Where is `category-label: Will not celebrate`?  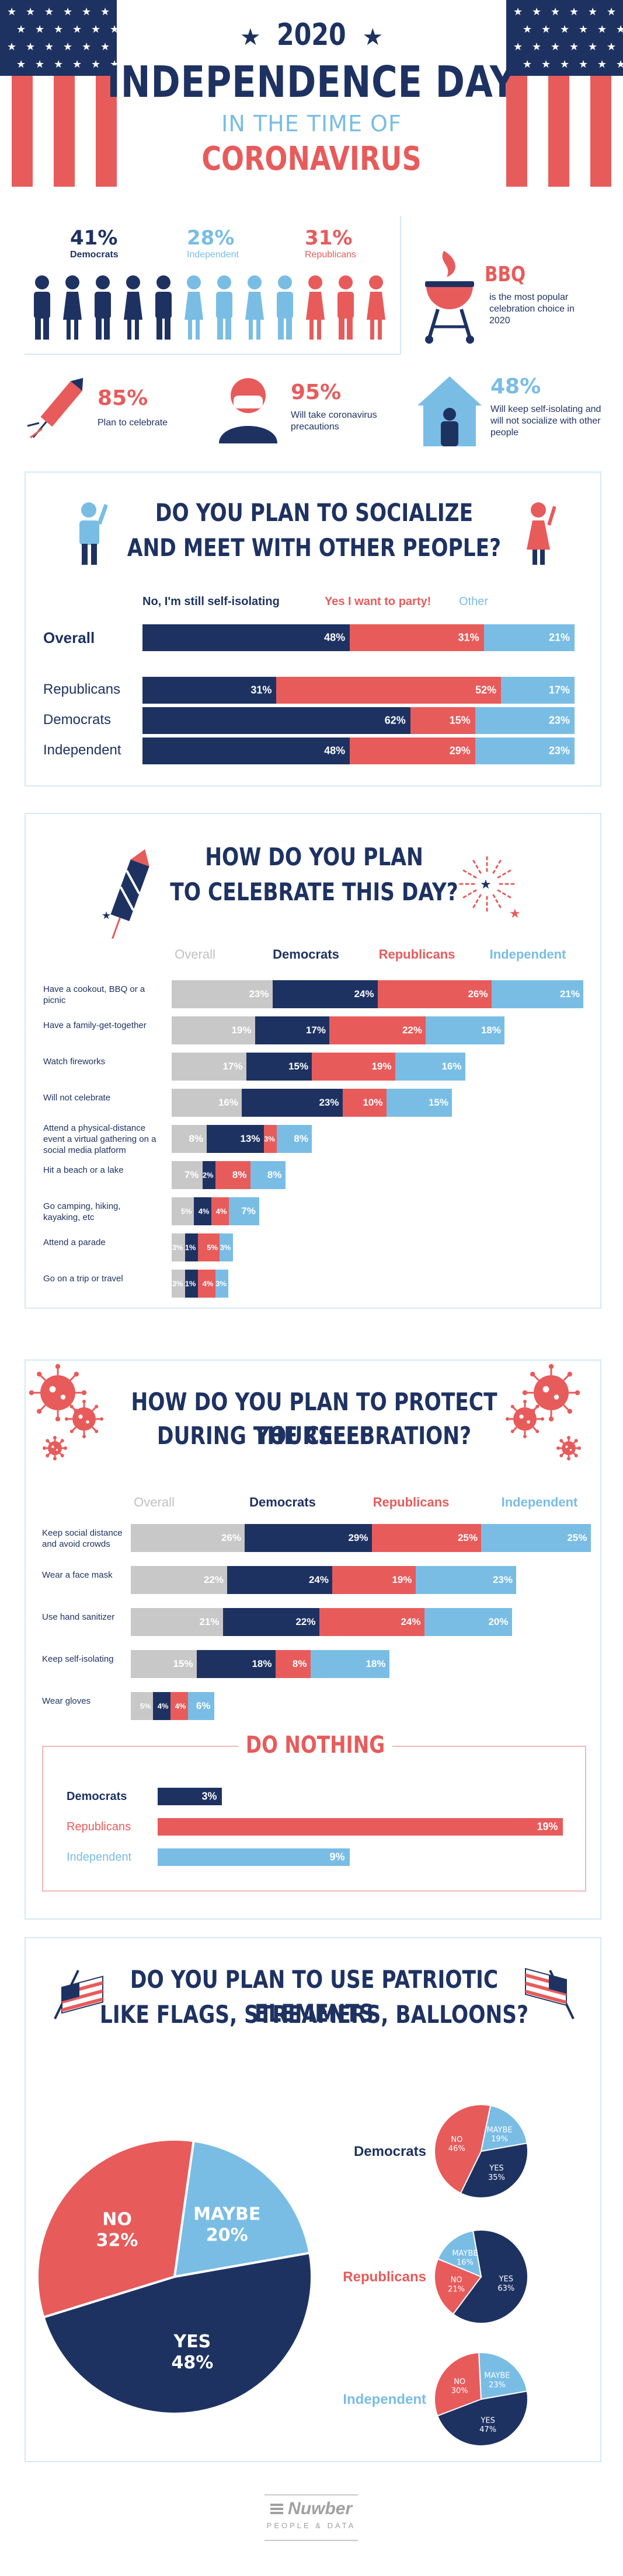 category-label: Will not celebrate is located at coordinates (77, 1098).